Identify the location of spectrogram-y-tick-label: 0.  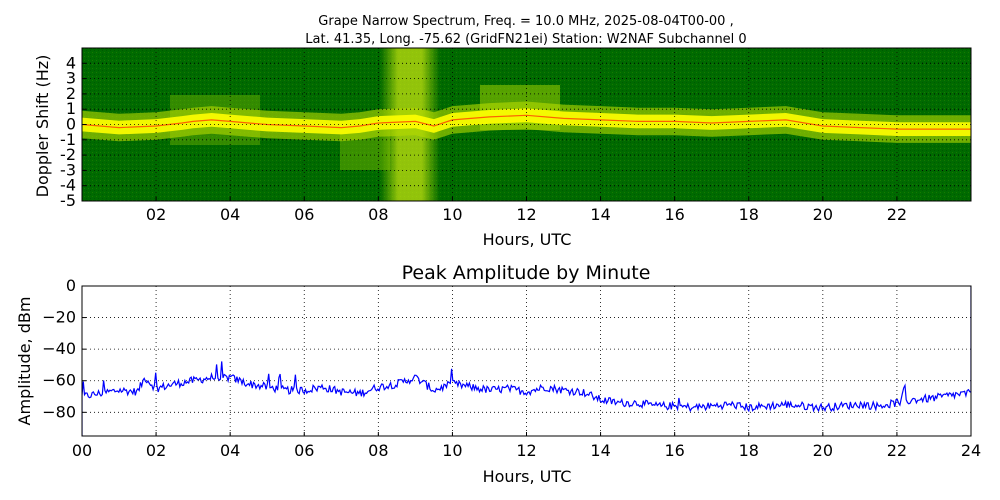
(71, 124).